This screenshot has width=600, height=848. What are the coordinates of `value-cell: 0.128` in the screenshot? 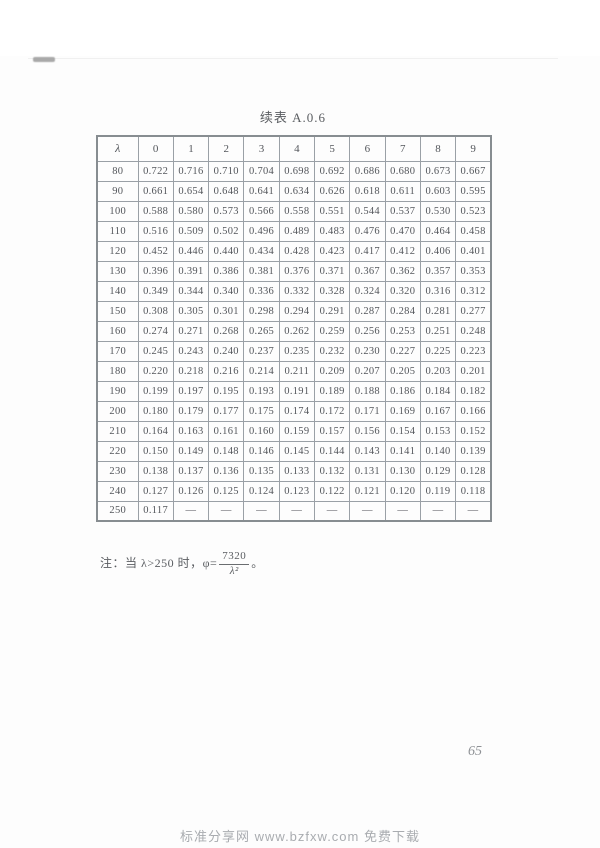 It's located at (473, 471).